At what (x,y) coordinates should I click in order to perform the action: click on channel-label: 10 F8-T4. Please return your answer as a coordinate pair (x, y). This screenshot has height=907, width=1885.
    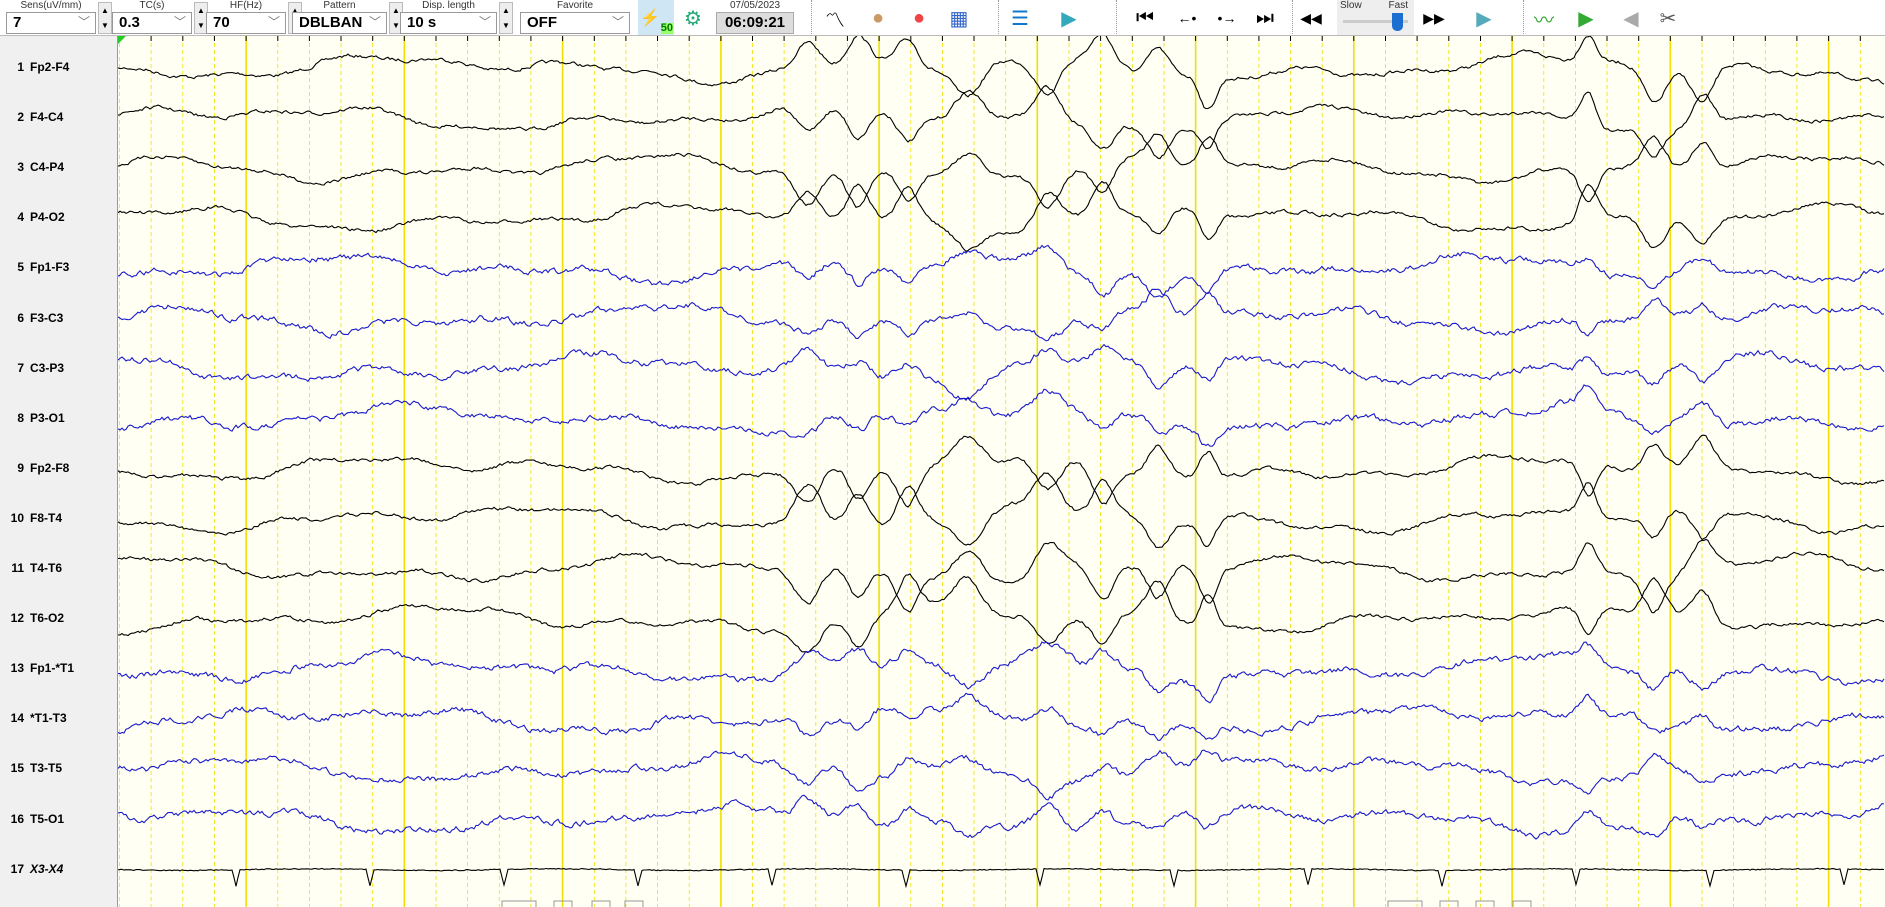
    Looking at the image, I should click on (35, 518).